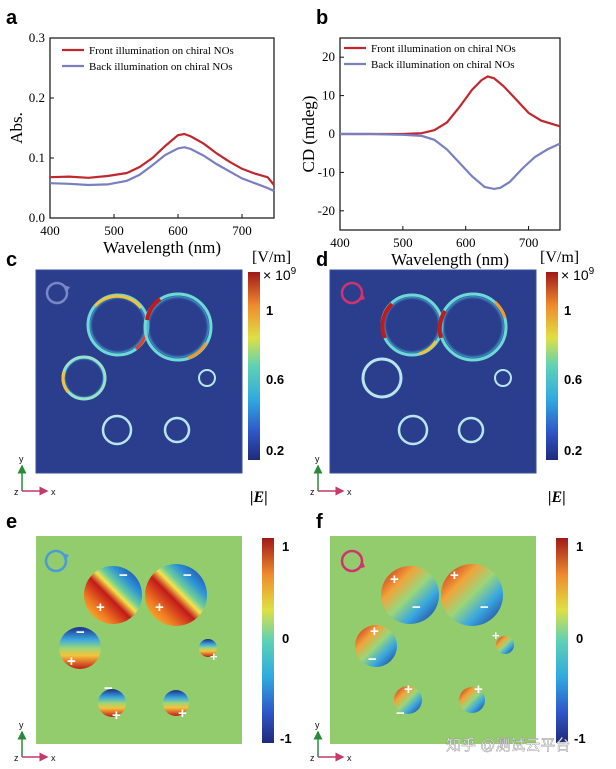 The width and height of the screenshot is (616, 769). I want to click on chart-a-y-tick-label: 0.0, so click(37, 217).